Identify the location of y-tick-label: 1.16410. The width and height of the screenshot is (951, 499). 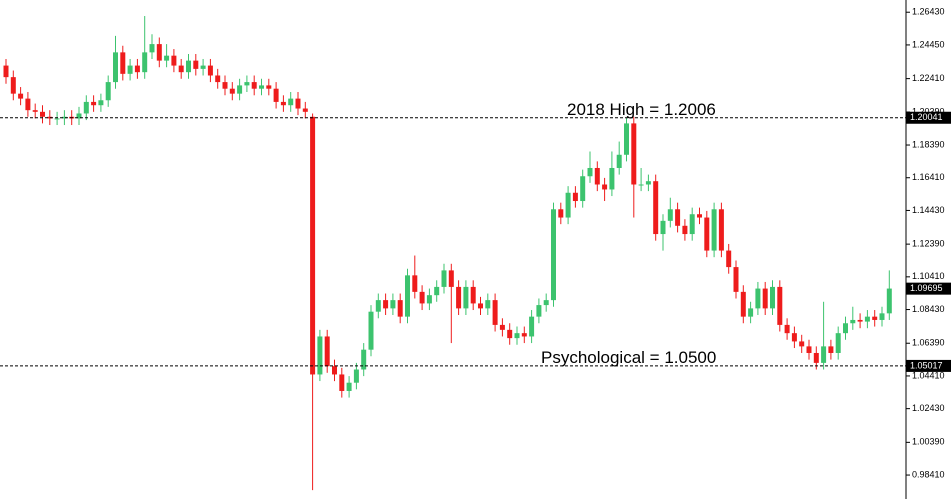
(928, 177).